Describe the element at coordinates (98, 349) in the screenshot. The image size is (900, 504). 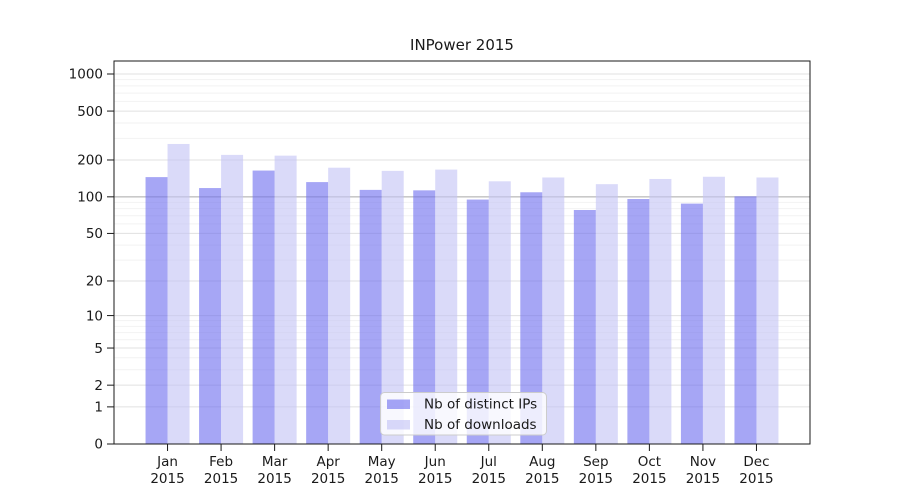
I see `y-tick-label: 5` at that location.